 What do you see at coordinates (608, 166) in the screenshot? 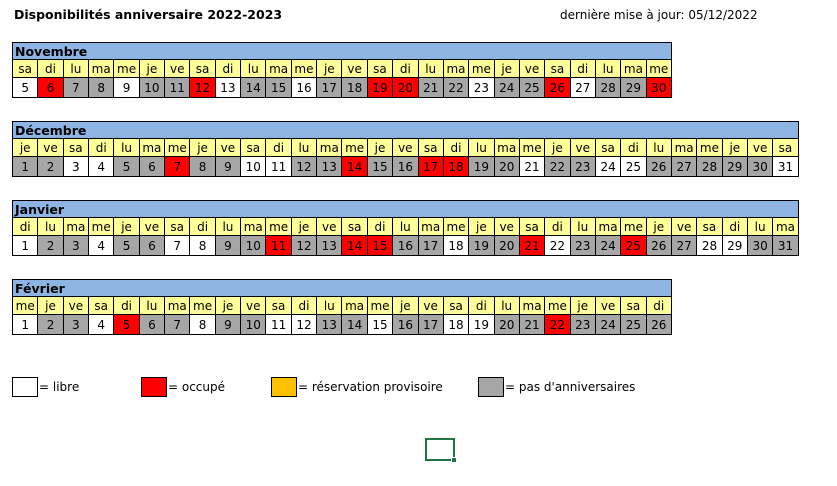
I see `day-cell: 24` at bounding box center [608, 166].